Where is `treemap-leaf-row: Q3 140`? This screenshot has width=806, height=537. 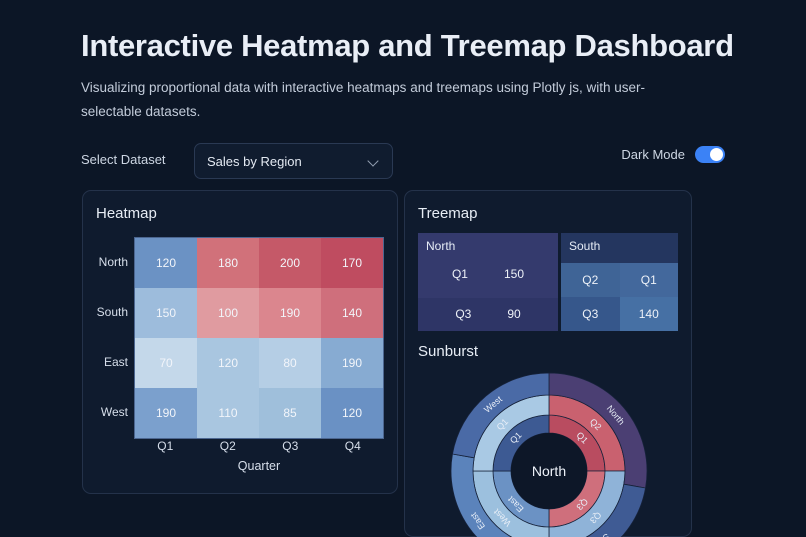
treemap-leaf-row: Q3 140 is located at coordinates (619, 314).